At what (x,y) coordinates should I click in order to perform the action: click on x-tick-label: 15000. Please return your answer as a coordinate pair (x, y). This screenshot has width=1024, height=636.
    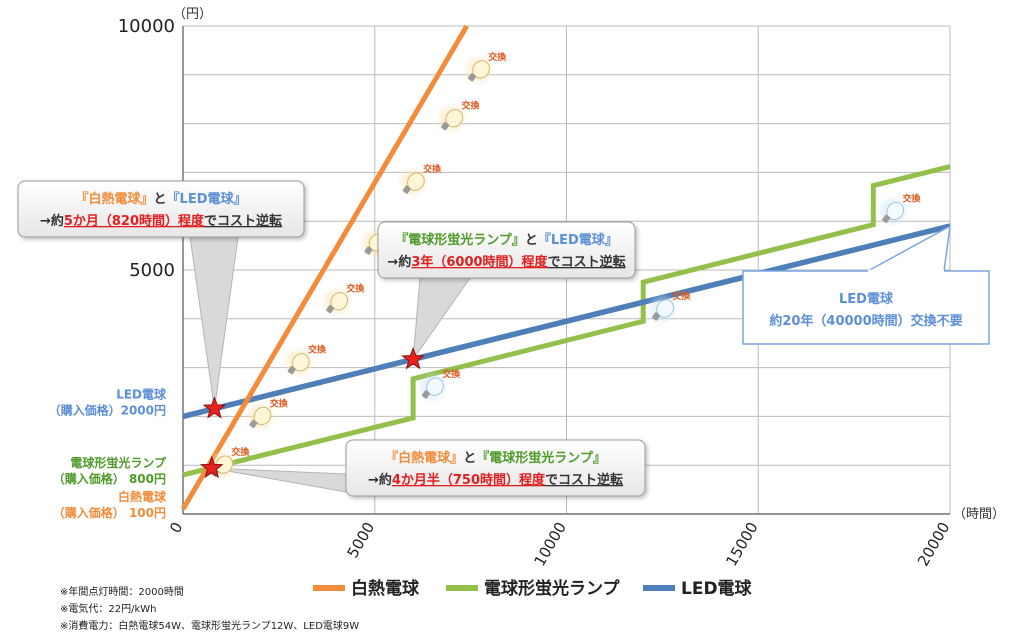
    Looking at the image, I should click on (741, 544).